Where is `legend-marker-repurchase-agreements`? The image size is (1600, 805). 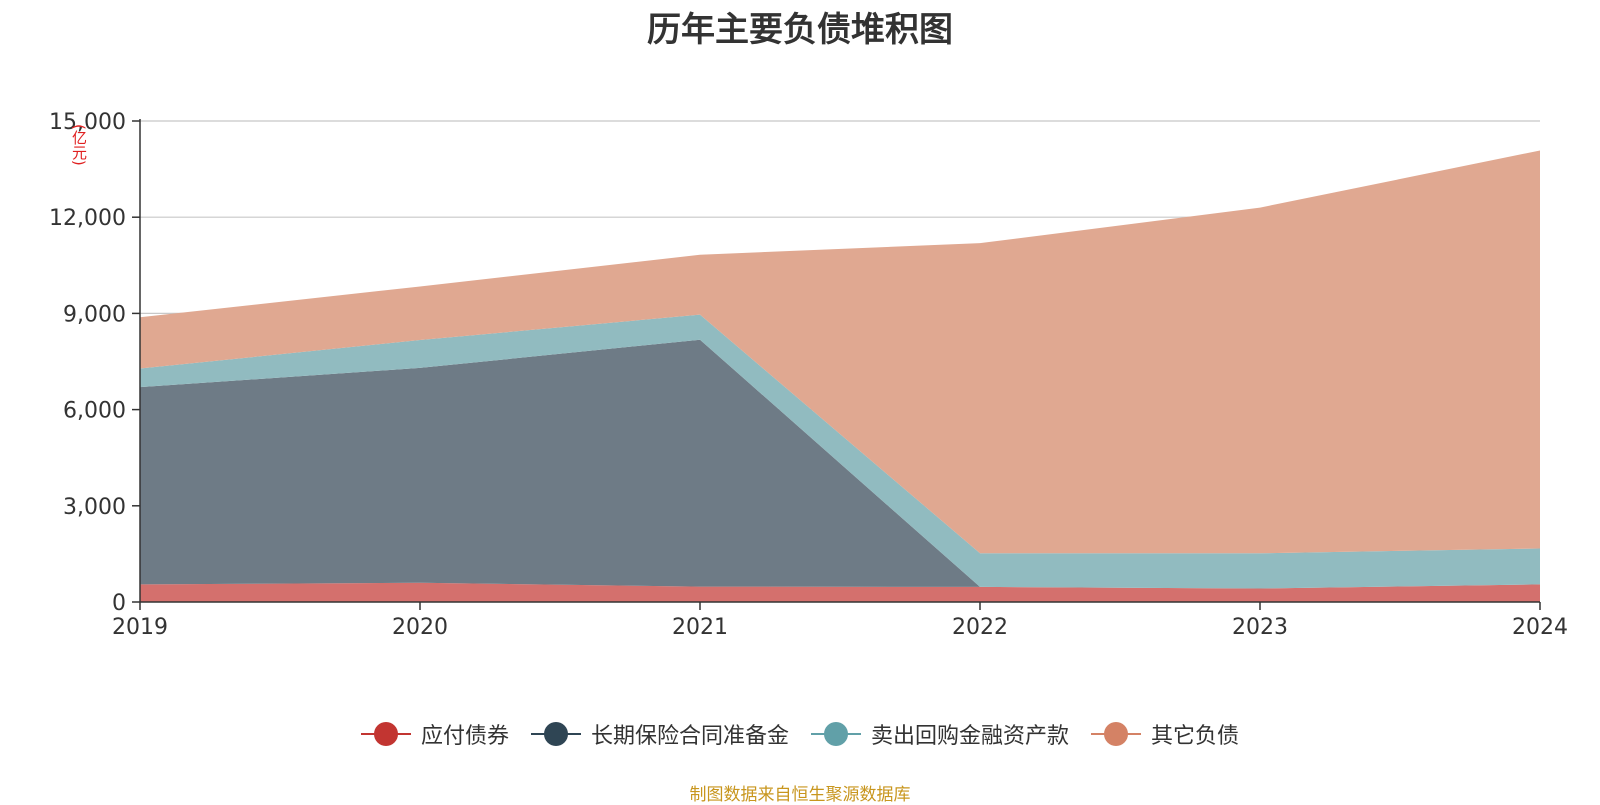 legend-marker-repurchase-agreements is located at coordinates (836, 734).